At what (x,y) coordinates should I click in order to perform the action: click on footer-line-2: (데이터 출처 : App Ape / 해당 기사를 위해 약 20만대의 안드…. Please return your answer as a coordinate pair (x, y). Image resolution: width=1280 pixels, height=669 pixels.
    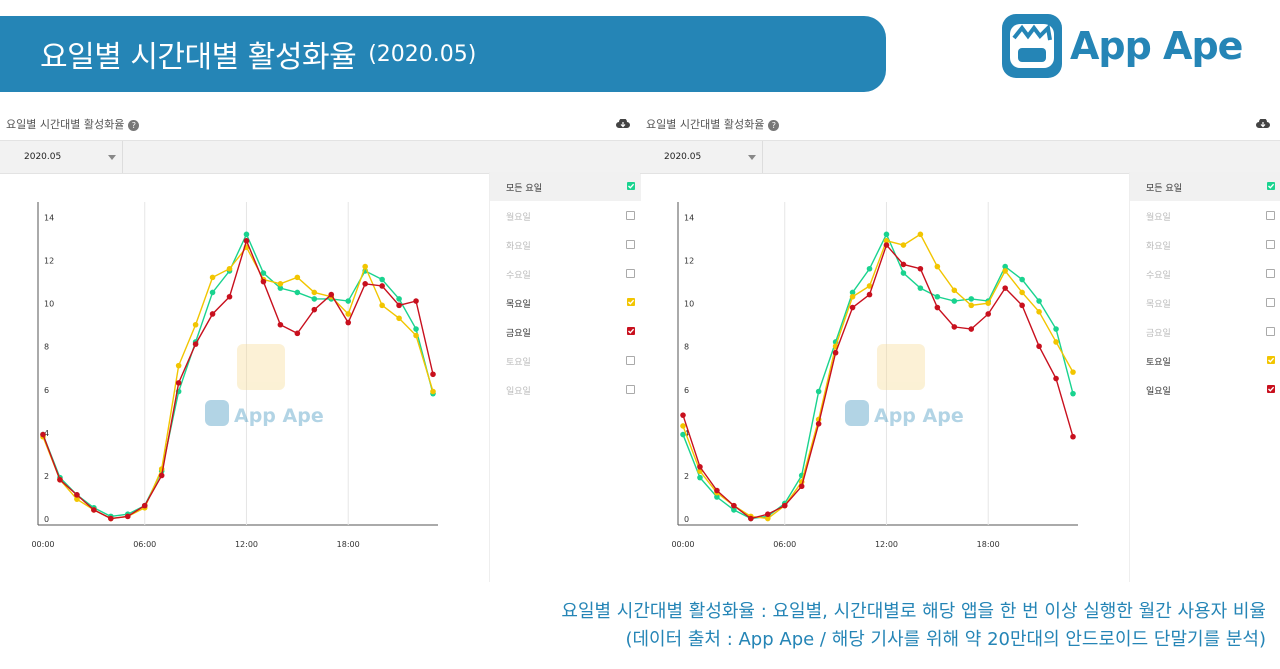
    Looking at the image, I should click on (945, 639).